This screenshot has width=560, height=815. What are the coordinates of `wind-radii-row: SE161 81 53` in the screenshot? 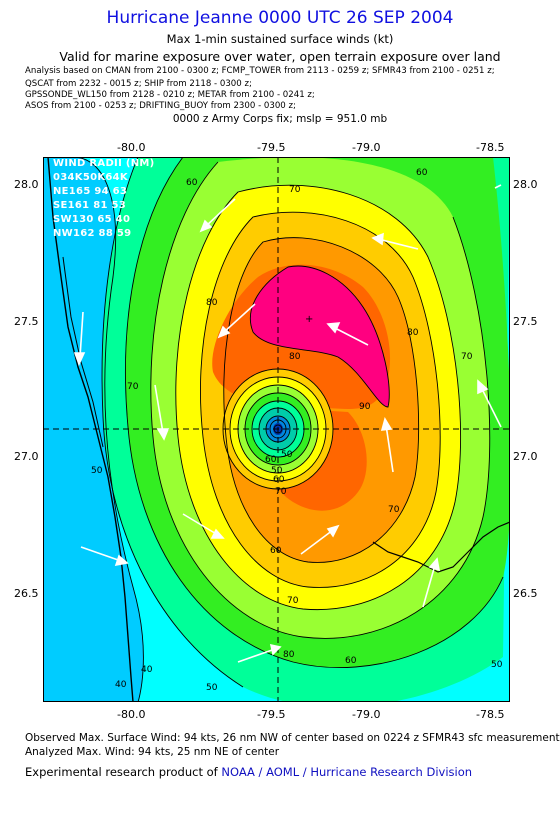 It's located at (90, 205).